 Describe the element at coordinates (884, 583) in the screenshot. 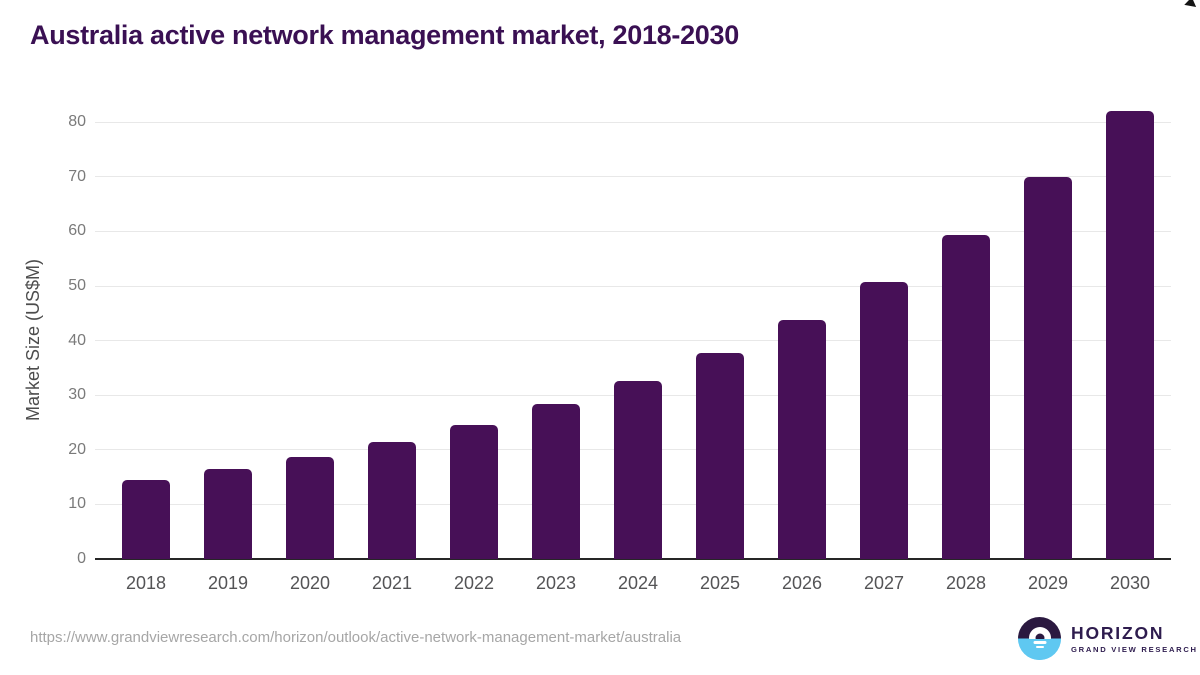

I see `x-tick-label-2027: 2027` at that location.